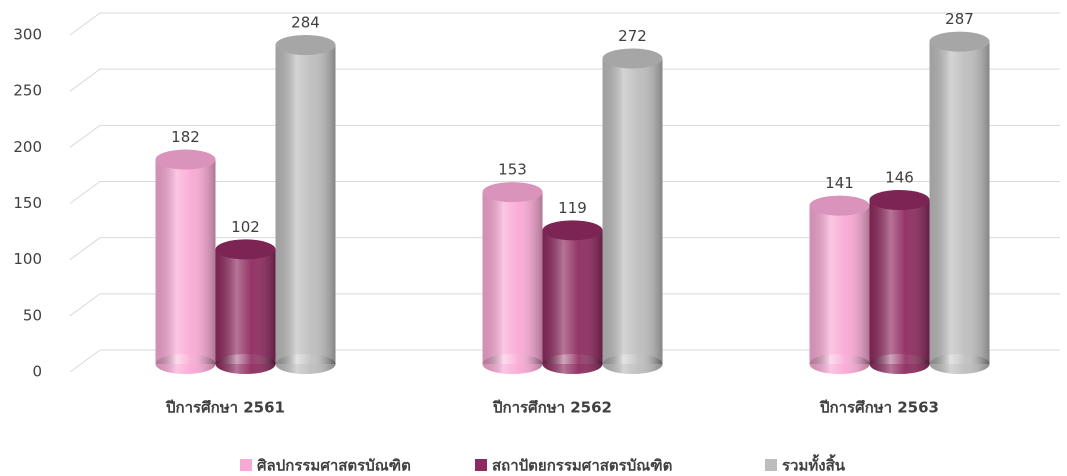  What do you see at coordinates (225, 408) in the screenshot?
I see `x-tick-label: ปีการศึกษา 2561` at bounding box center [225, 408].